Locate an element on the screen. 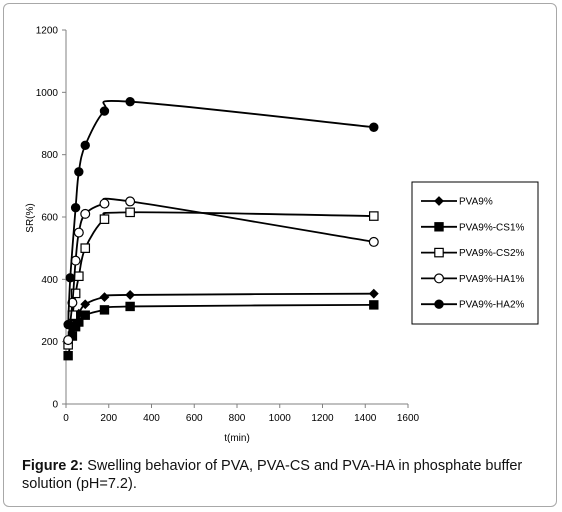 The width and height of the screenshot is (562, 512). legend-entry: PVA9%-CS2% is located at coordinates (473, 253).